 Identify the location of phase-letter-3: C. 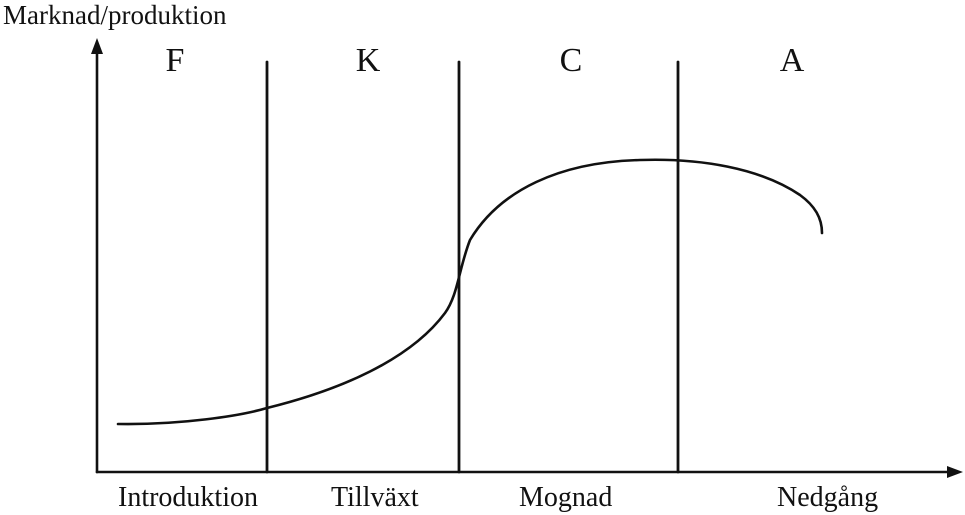
(571, 60).